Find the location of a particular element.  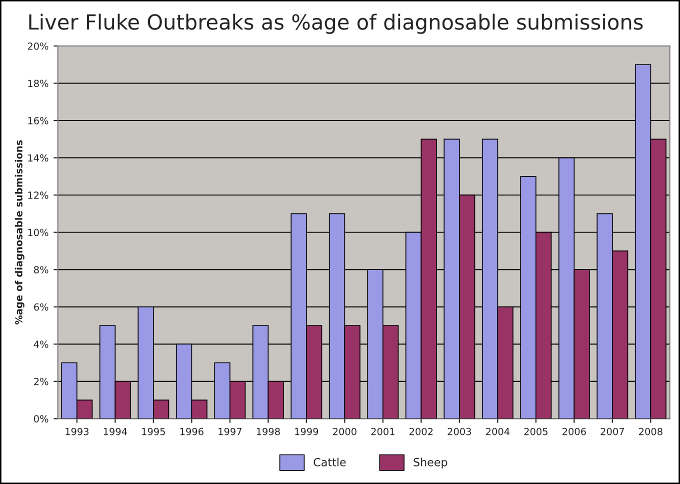

x-tick-label: 2005 is located at coordinates (536, 432).